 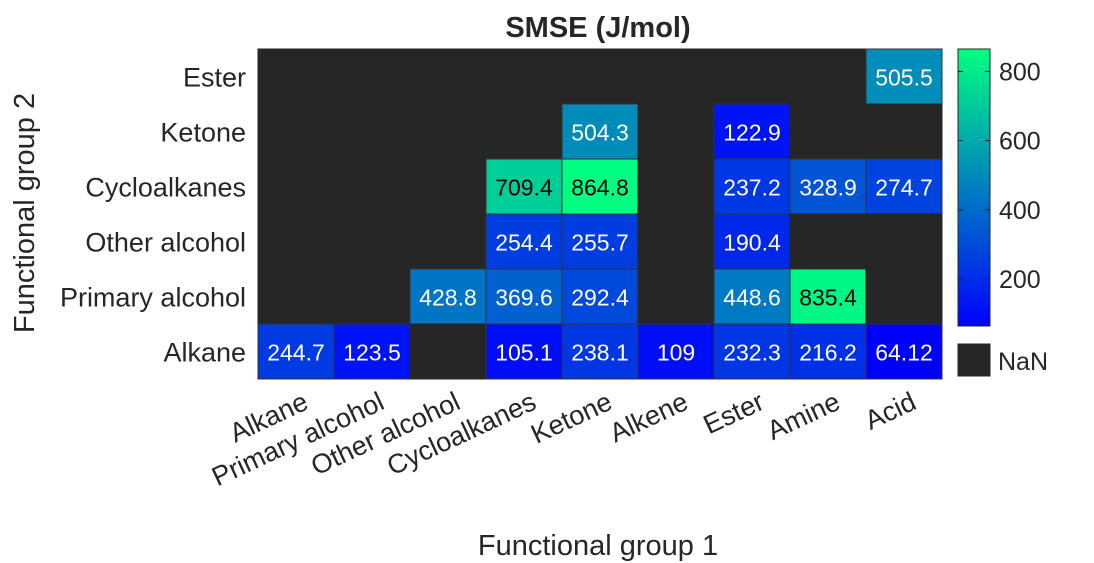 I want to click on colorbar-tick-label: 400, so click(x=1020, y=211).